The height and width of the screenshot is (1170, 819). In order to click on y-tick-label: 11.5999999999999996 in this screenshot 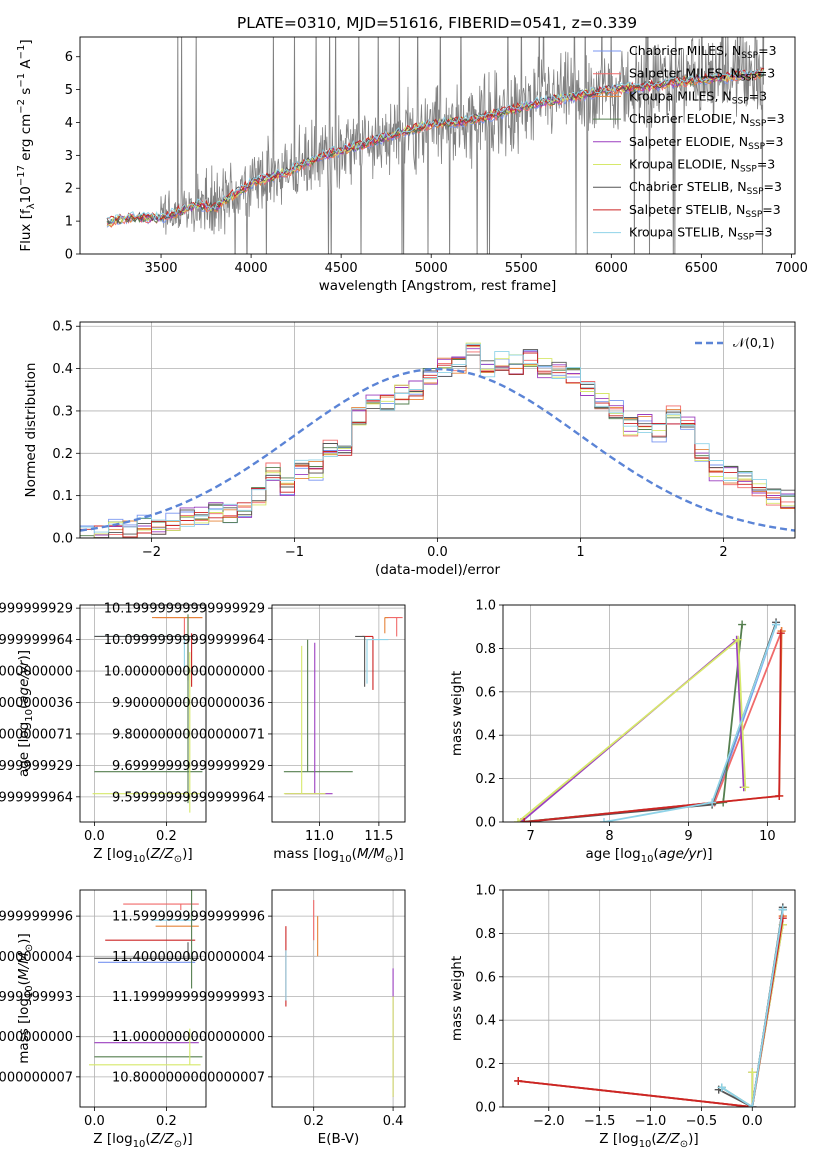, I will do `click(188, 917)`.